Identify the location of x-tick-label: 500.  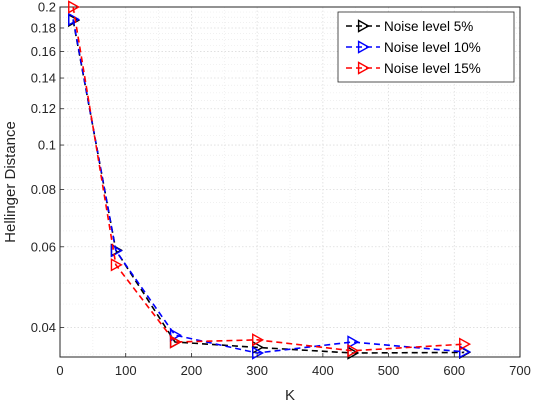
(389, 370).